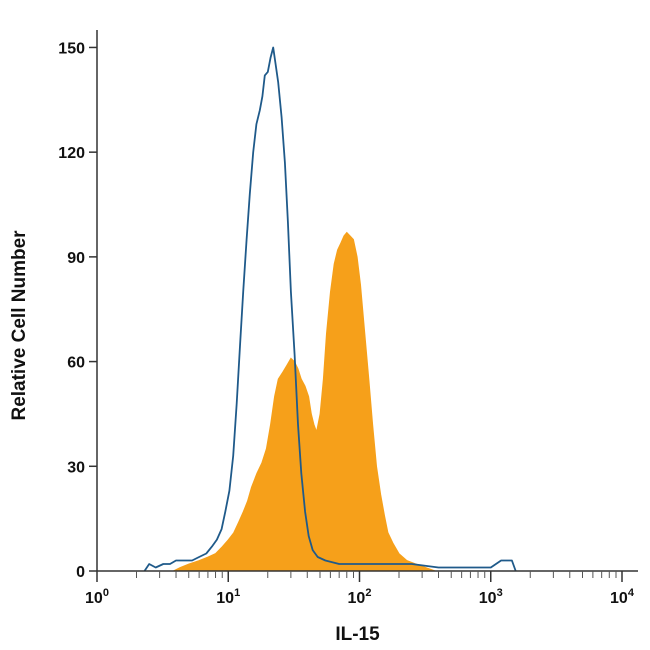  Describe the element at coordinates (76, 467) in the screenshot. I see `y-tick-label: 30` at that location.